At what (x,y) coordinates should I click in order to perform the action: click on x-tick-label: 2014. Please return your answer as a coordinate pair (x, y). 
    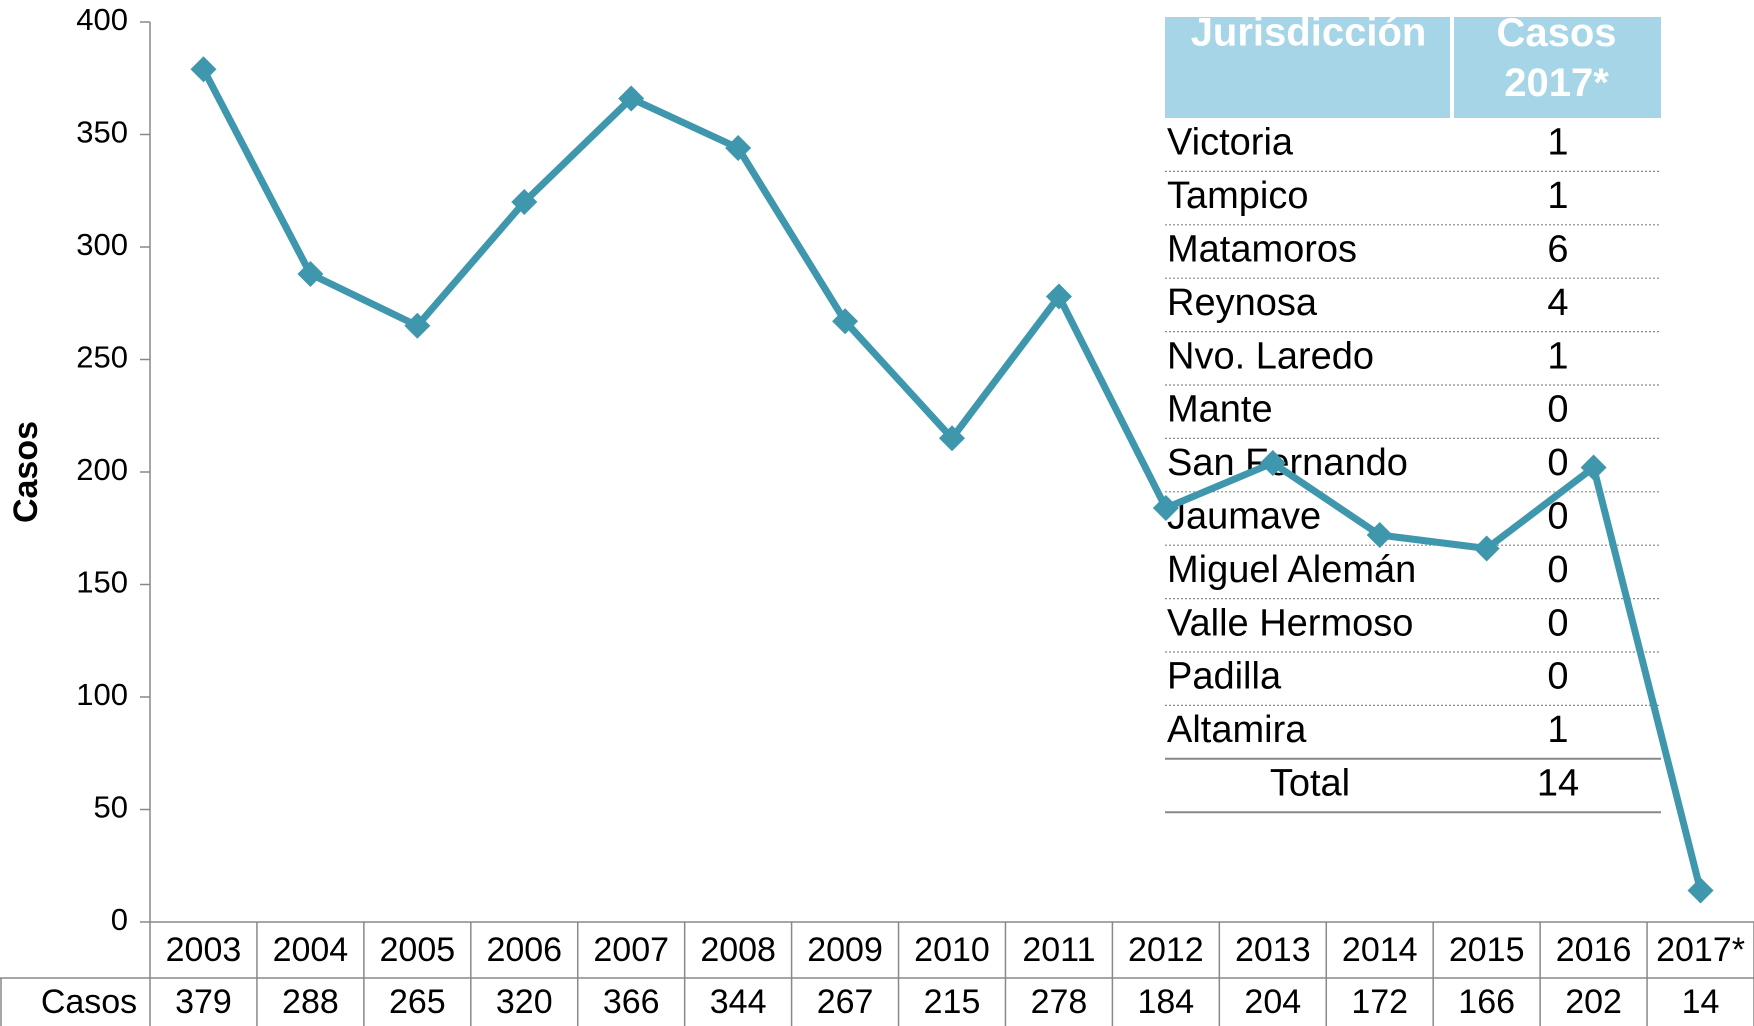
    Looking at the image, I should click on (1380, 950).